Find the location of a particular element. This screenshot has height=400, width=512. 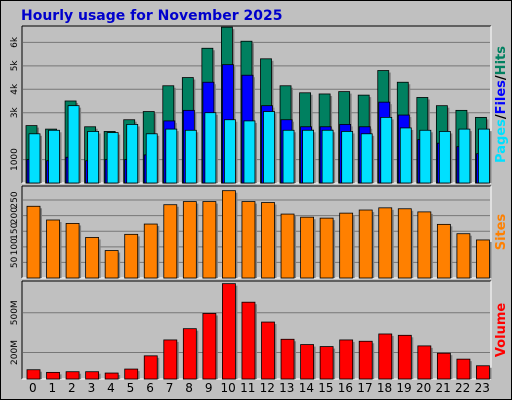

y-tick-label: 6k is located at coordinates (15, 42).